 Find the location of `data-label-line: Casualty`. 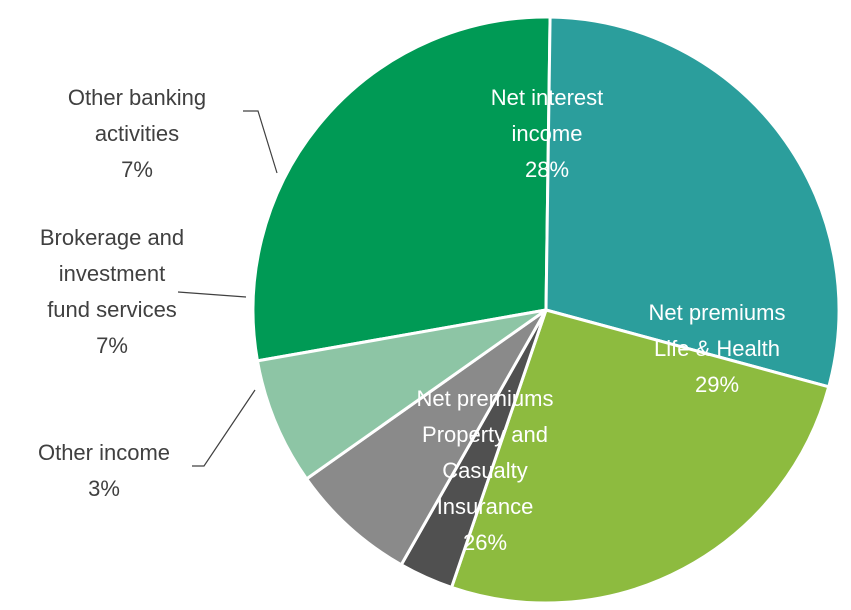

data-label-line: Casualty is located at coordinates (485, 470).